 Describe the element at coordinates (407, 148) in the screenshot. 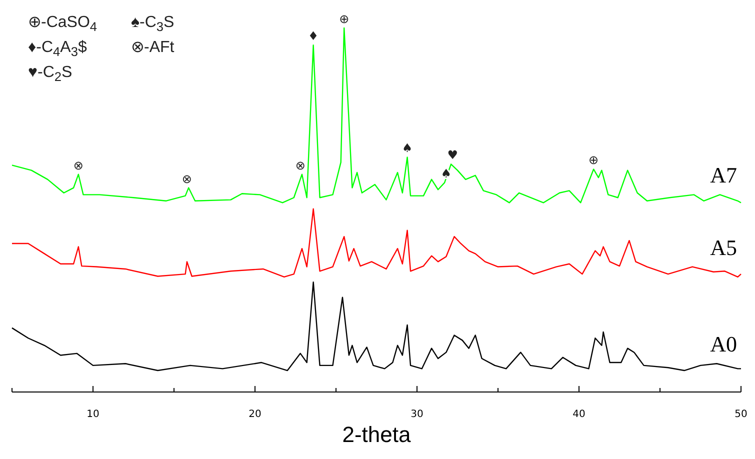

I see `annotation: ♠` at that location.